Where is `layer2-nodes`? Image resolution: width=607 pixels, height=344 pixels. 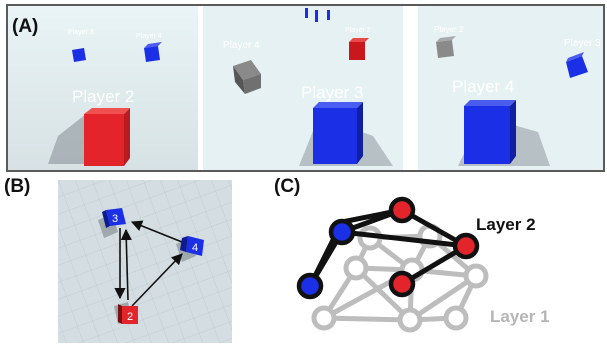
layer2-nodes is located at coordinates (388, 248).